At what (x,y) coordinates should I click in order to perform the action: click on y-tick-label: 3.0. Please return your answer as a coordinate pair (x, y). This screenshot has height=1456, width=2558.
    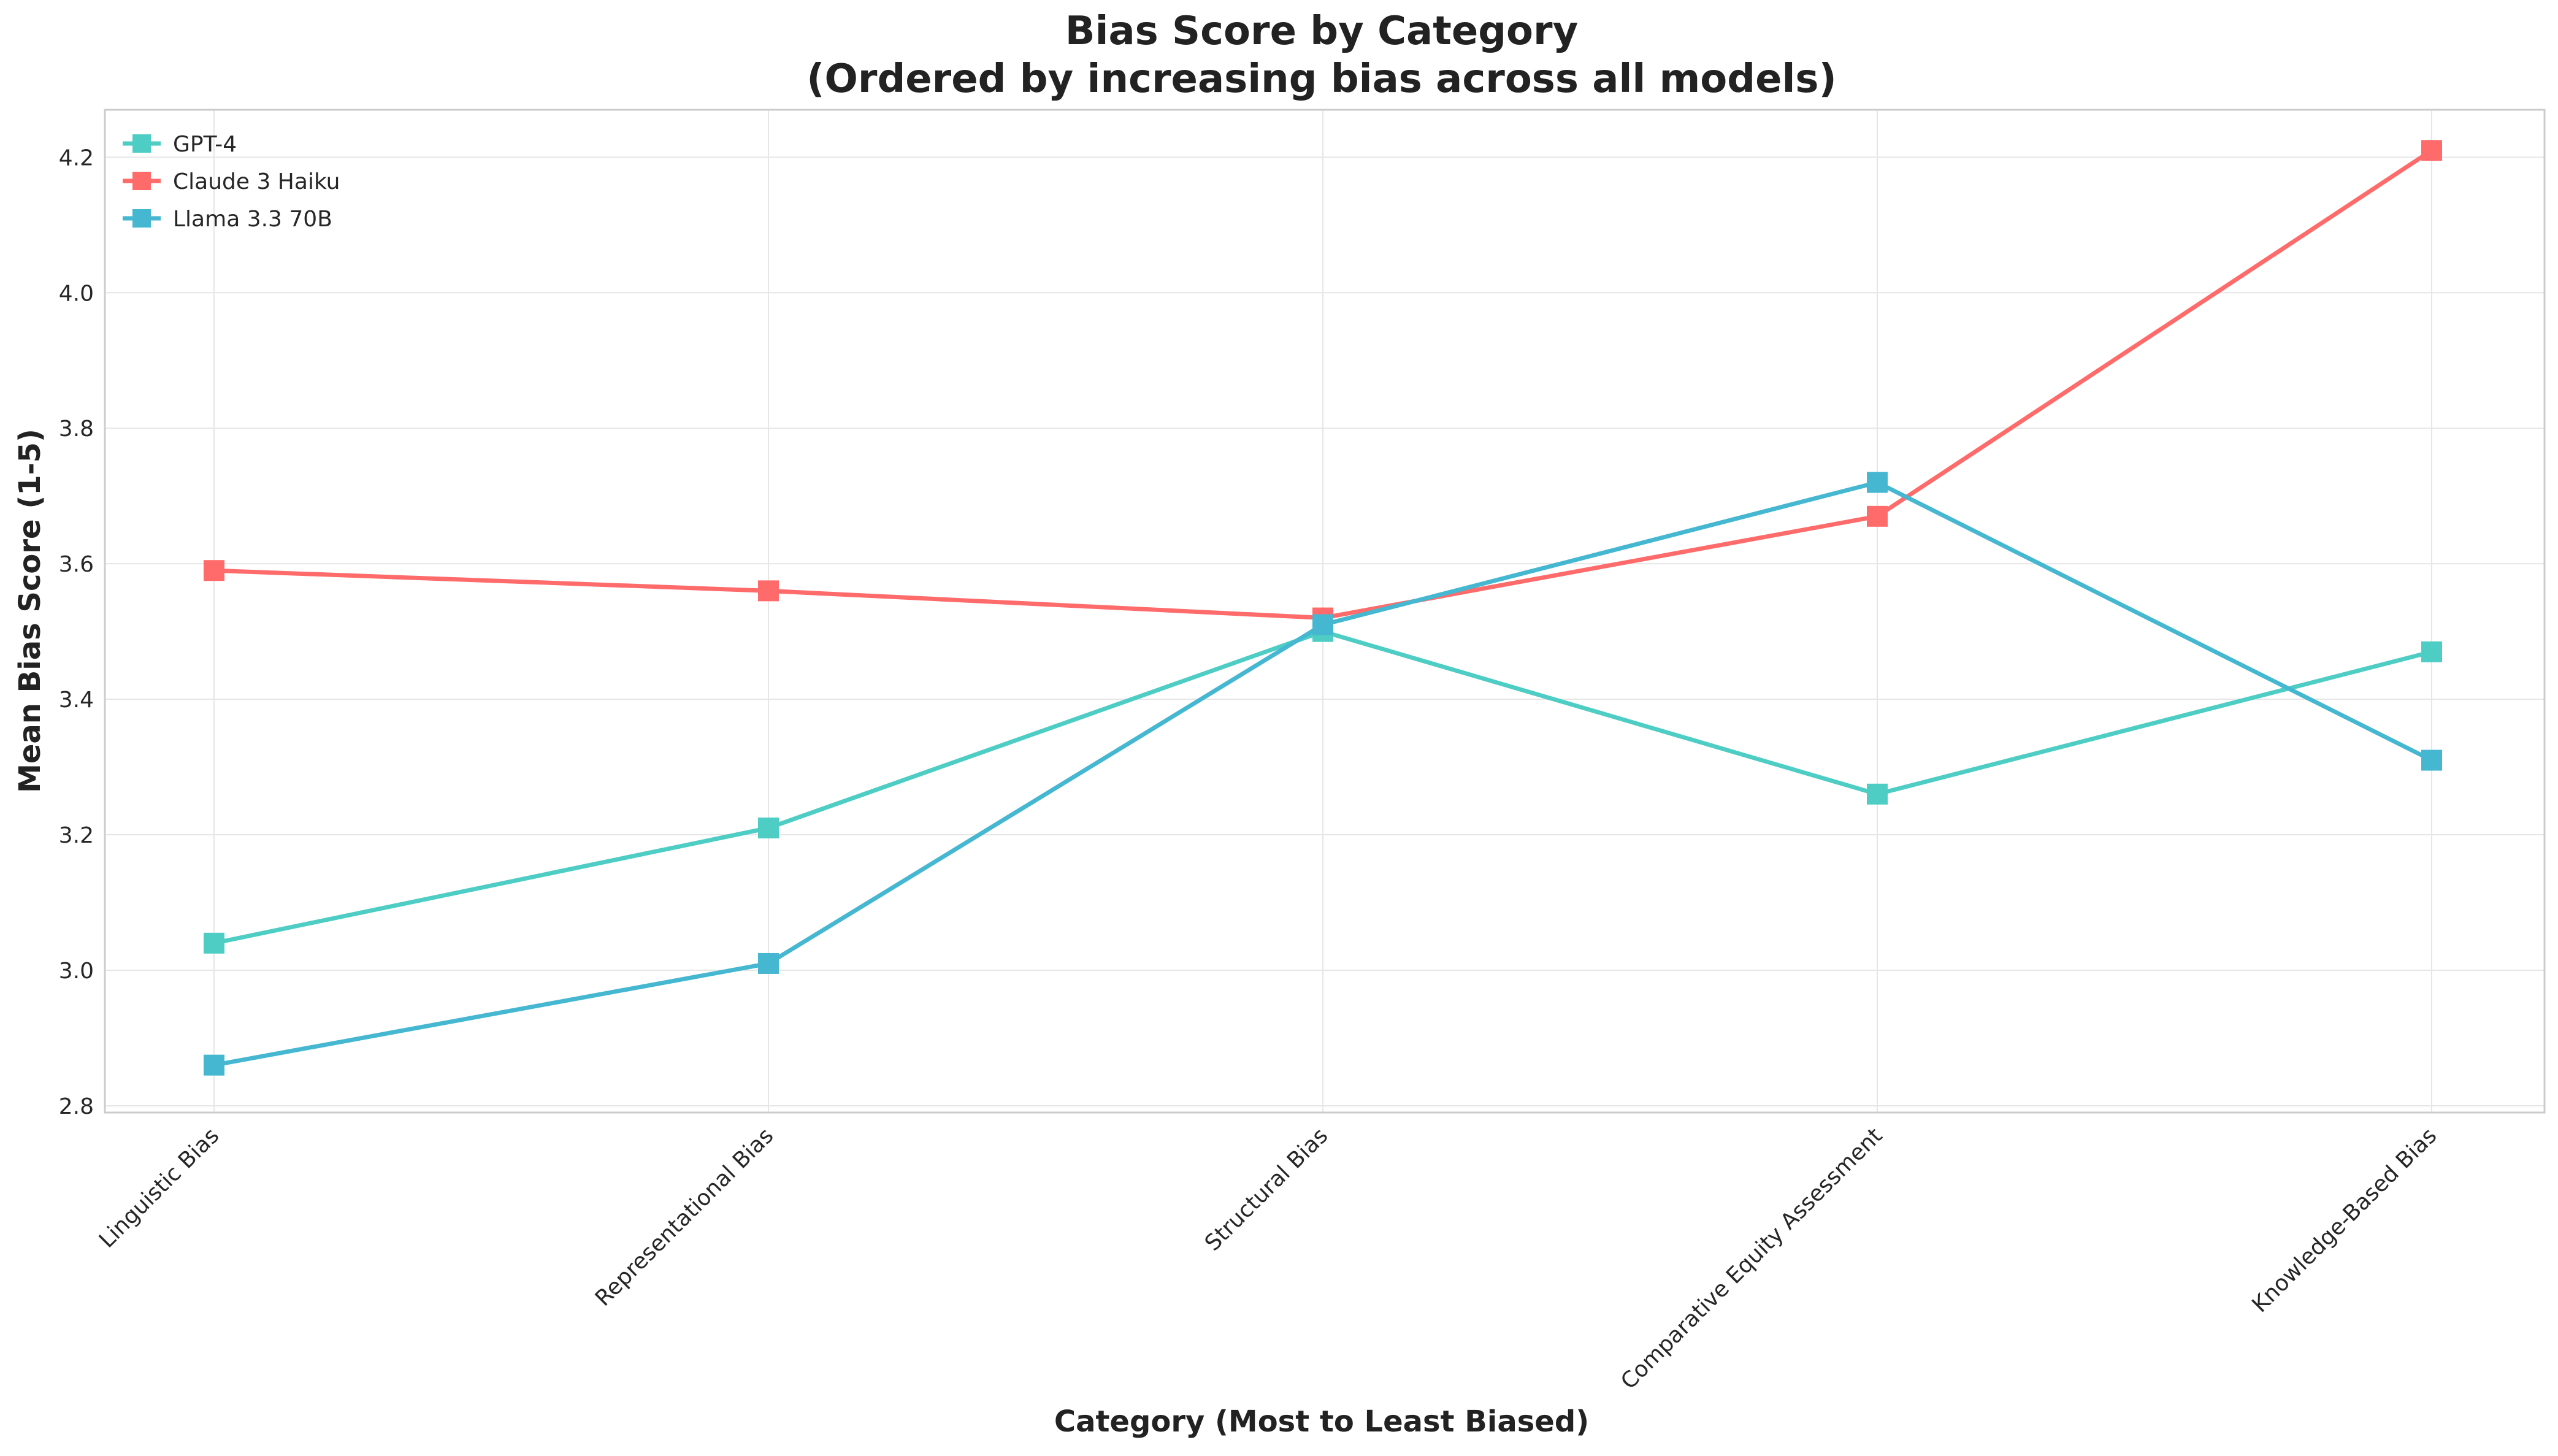
    Looking at the image, I should click on (76, 971).